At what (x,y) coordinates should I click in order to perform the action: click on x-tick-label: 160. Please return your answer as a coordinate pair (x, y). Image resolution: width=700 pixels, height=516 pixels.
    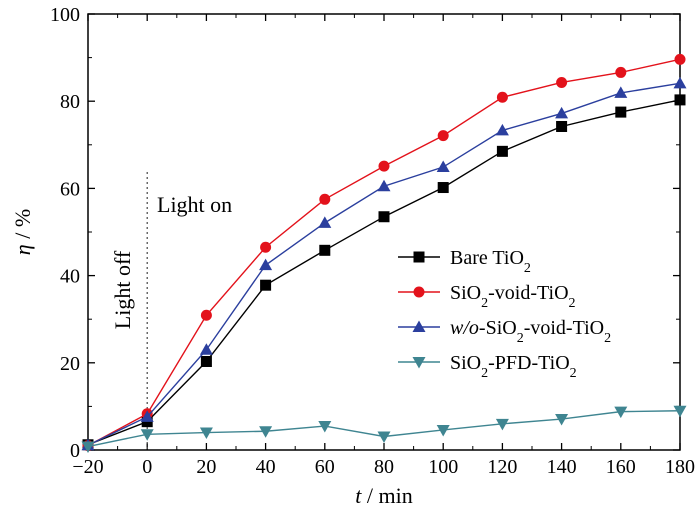
    Looking at the image, I should click on (621, 467).